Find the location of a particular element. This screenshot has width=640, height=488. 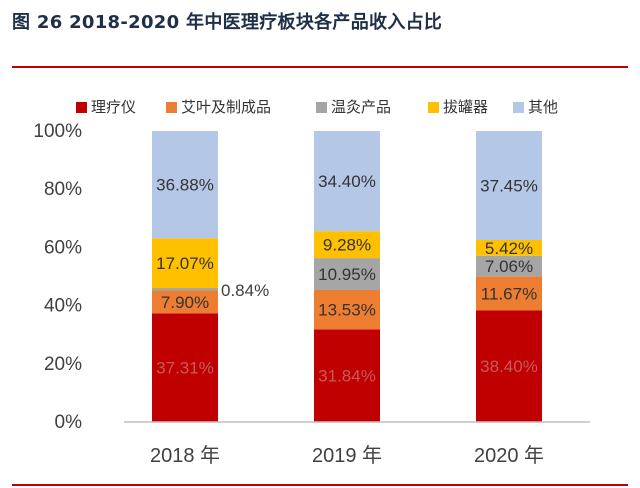

data-label: 11.67% is located at coordinates (509, 293).